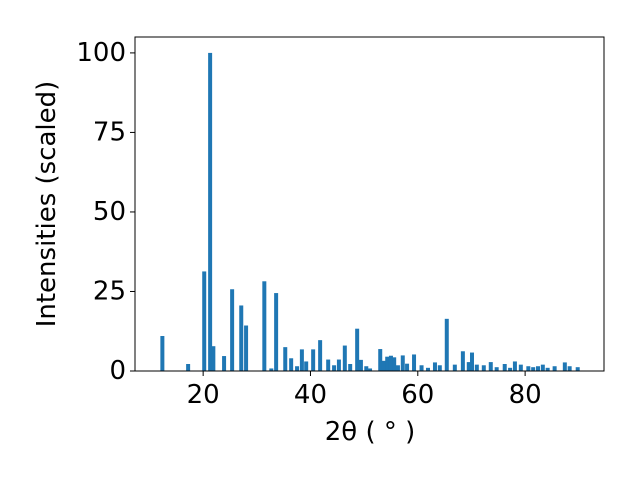 This screenshot has height=480, width=640. I want to click on x-tick-label: 80, so click(525, 395).